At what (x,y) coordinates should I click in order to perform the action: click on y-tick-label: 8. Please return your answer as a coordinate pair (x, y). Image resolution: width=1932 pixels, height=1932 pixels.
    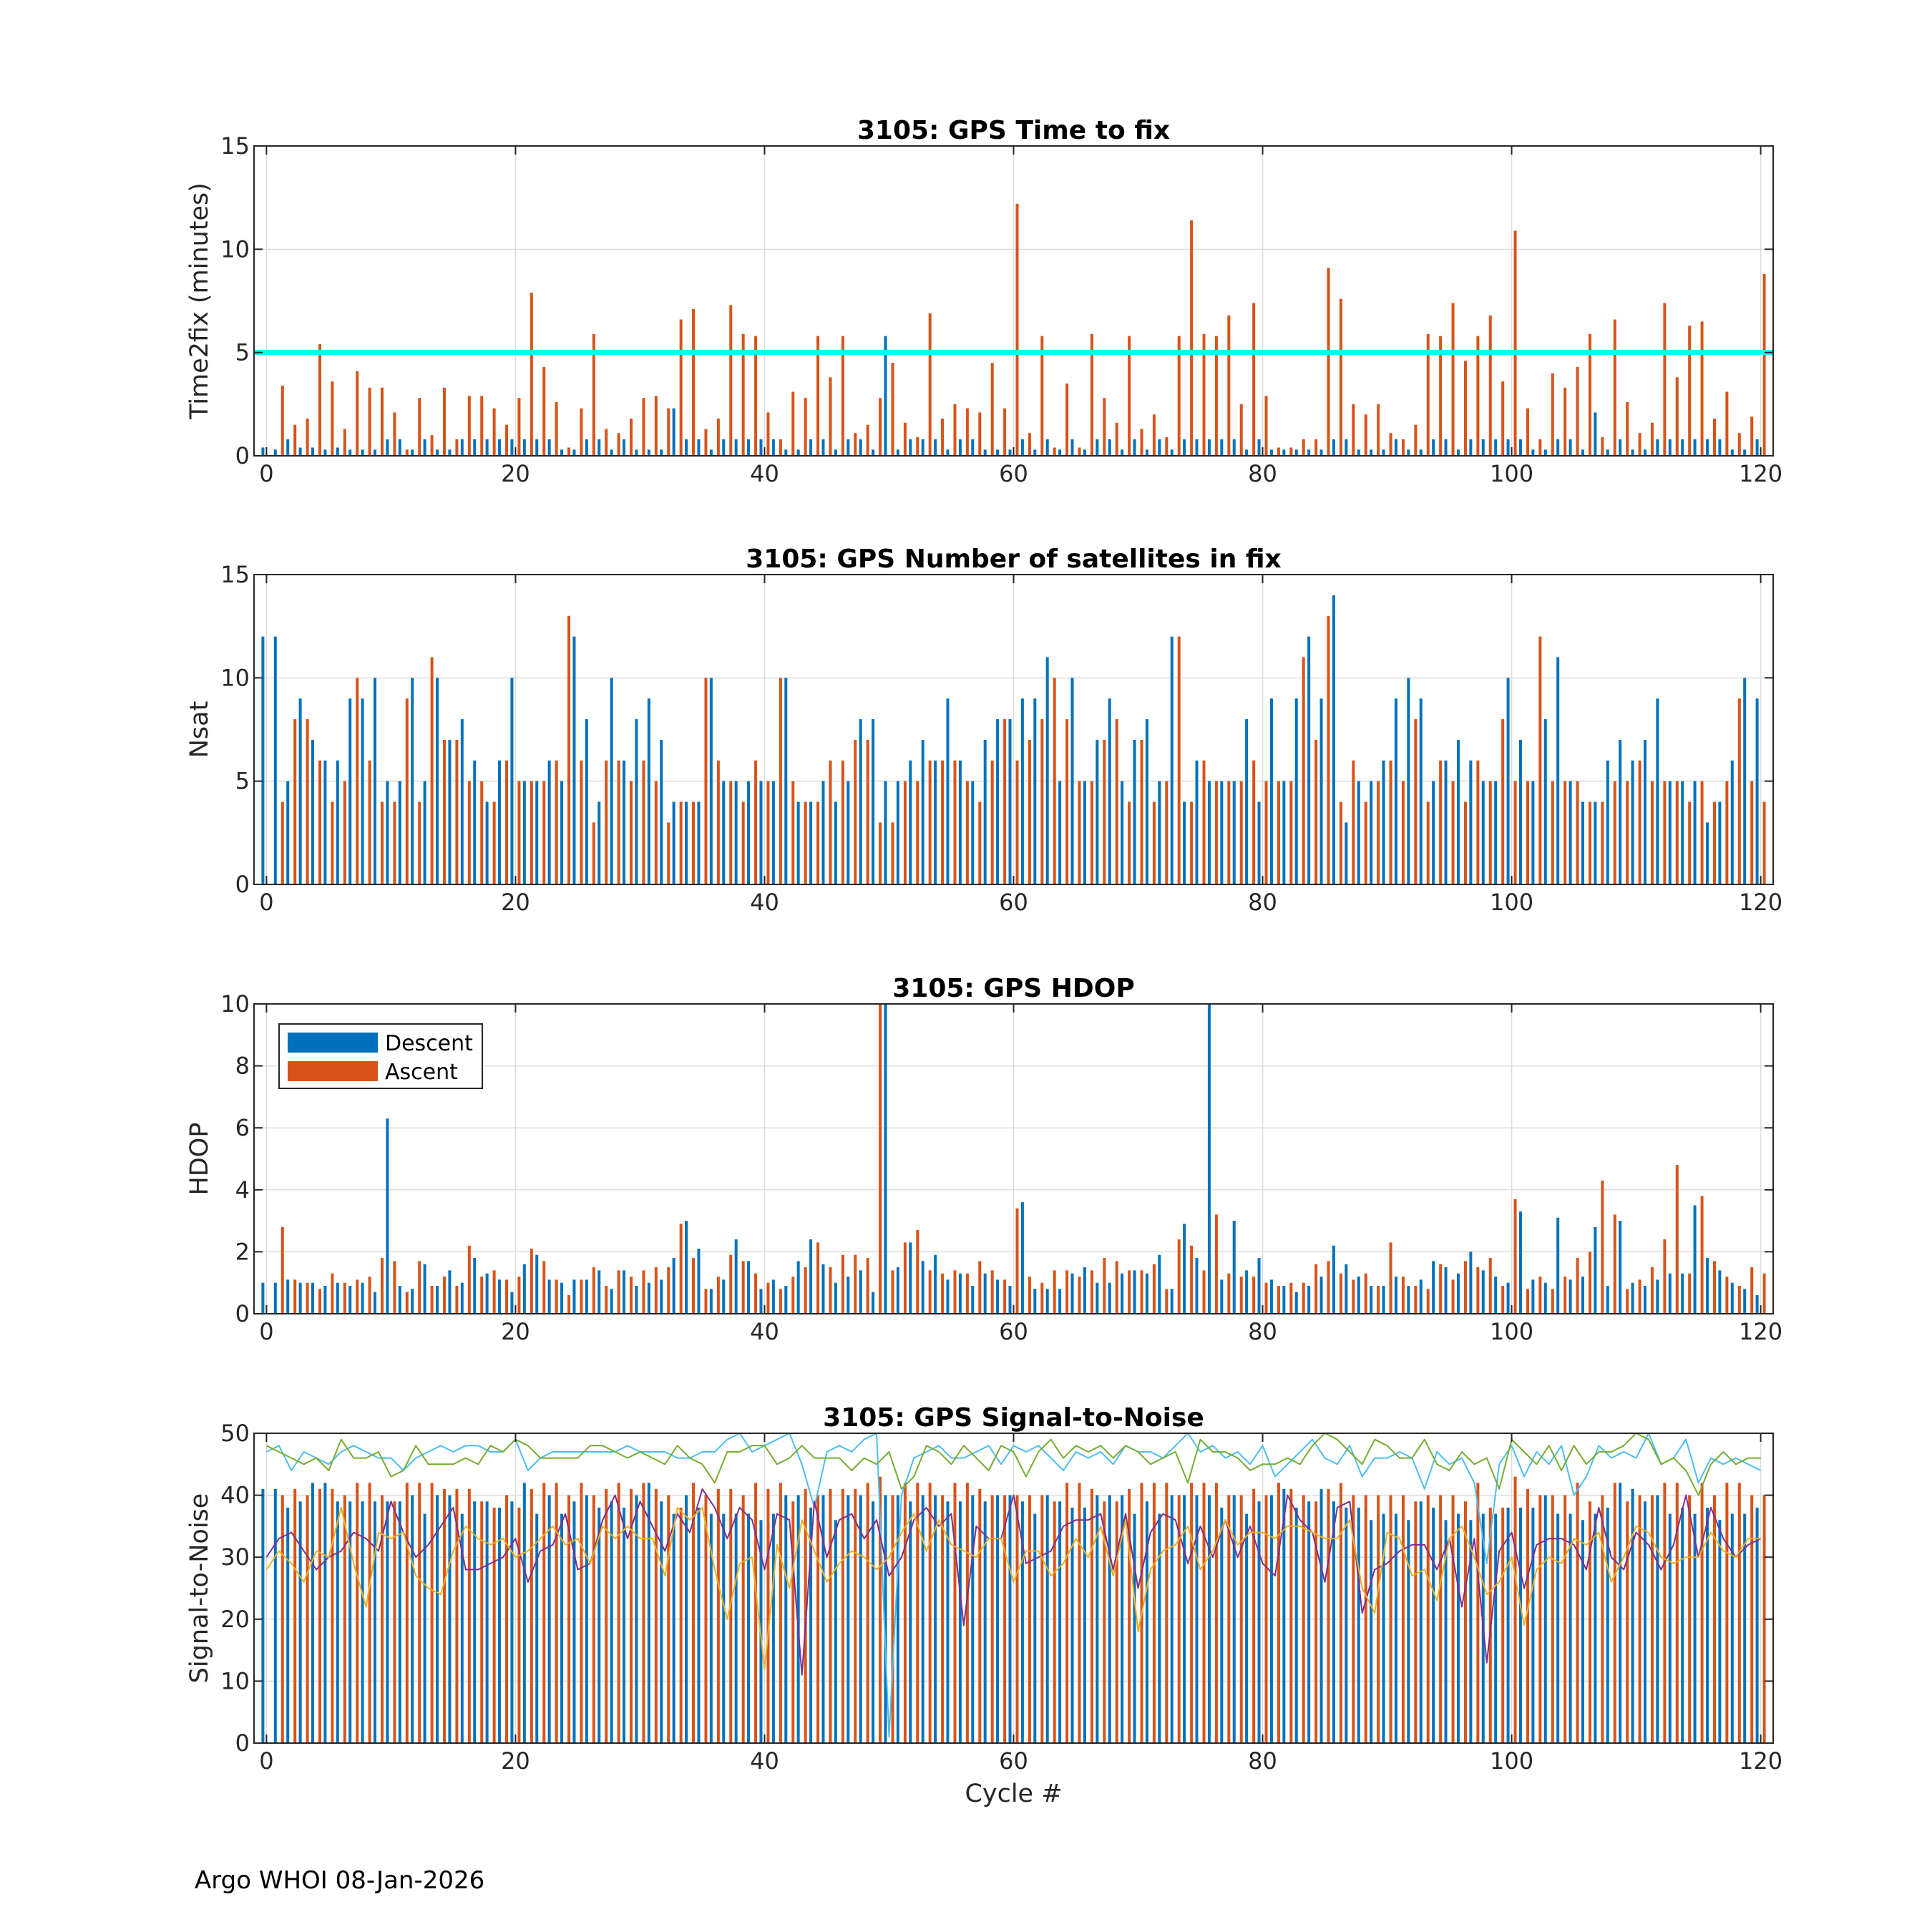
    Looking at the image, I should click on (242, 1066).